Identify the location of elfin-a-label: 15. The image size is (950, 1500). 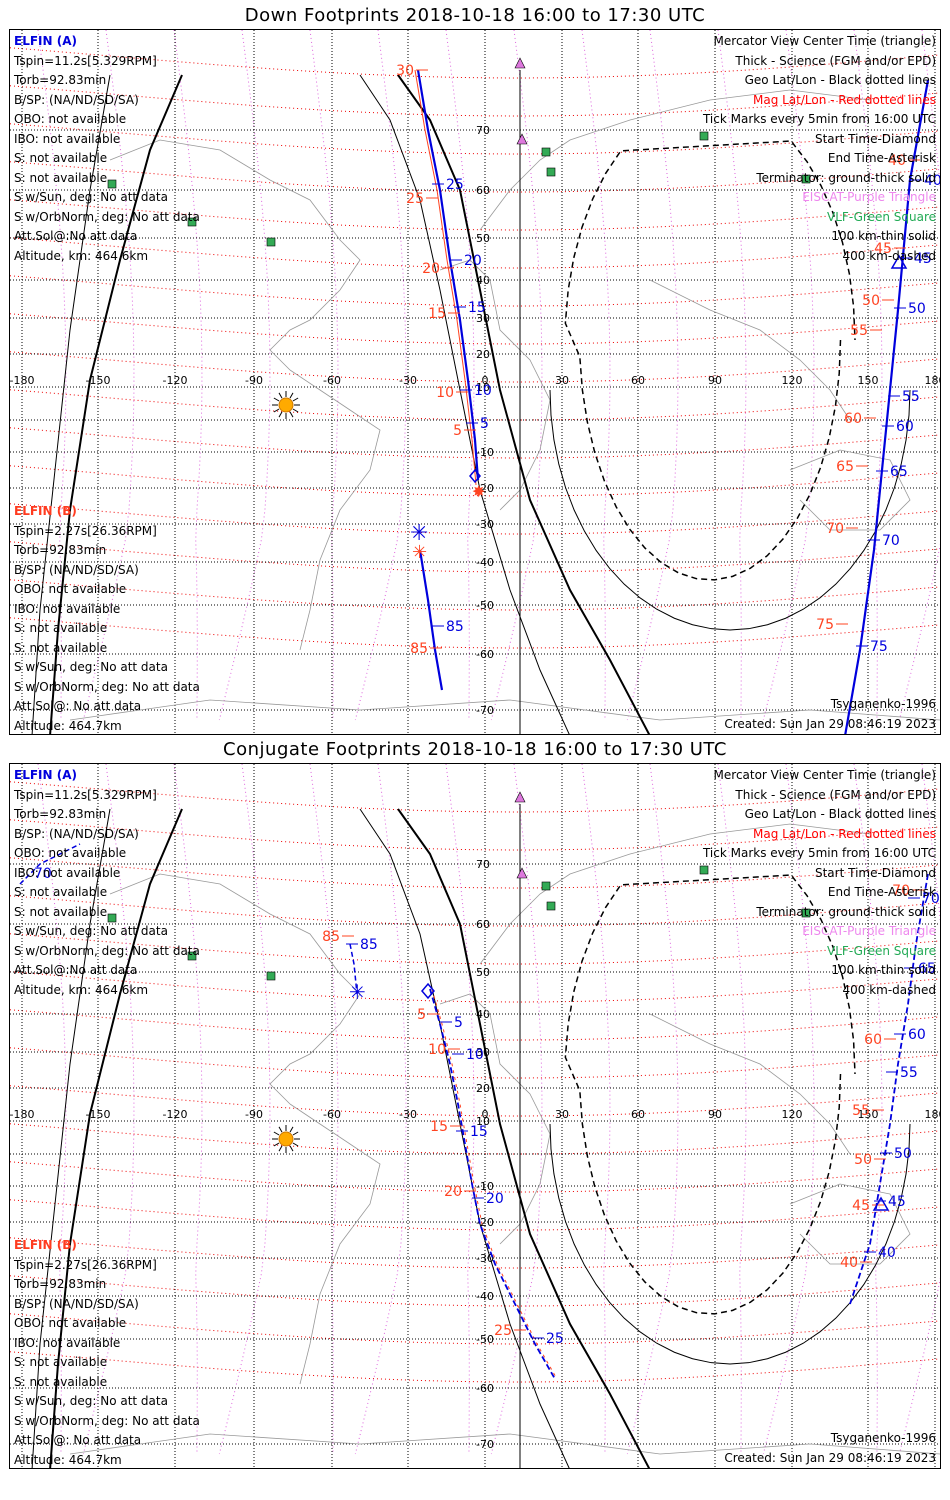
(479, 1132).